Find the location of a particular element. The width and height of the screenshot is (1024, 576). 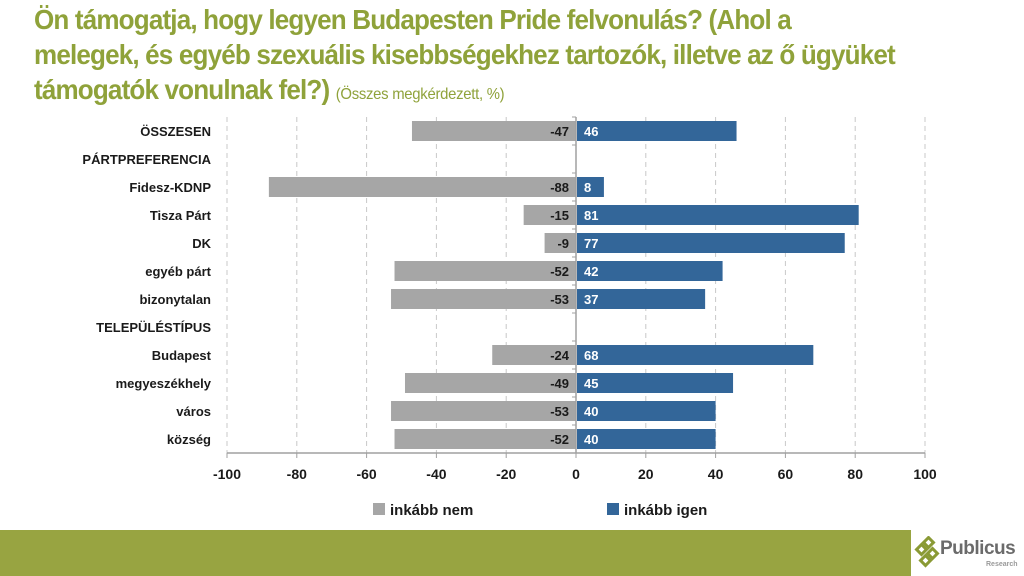

publicus-diamond-icon is located at coordinates (927, 552).